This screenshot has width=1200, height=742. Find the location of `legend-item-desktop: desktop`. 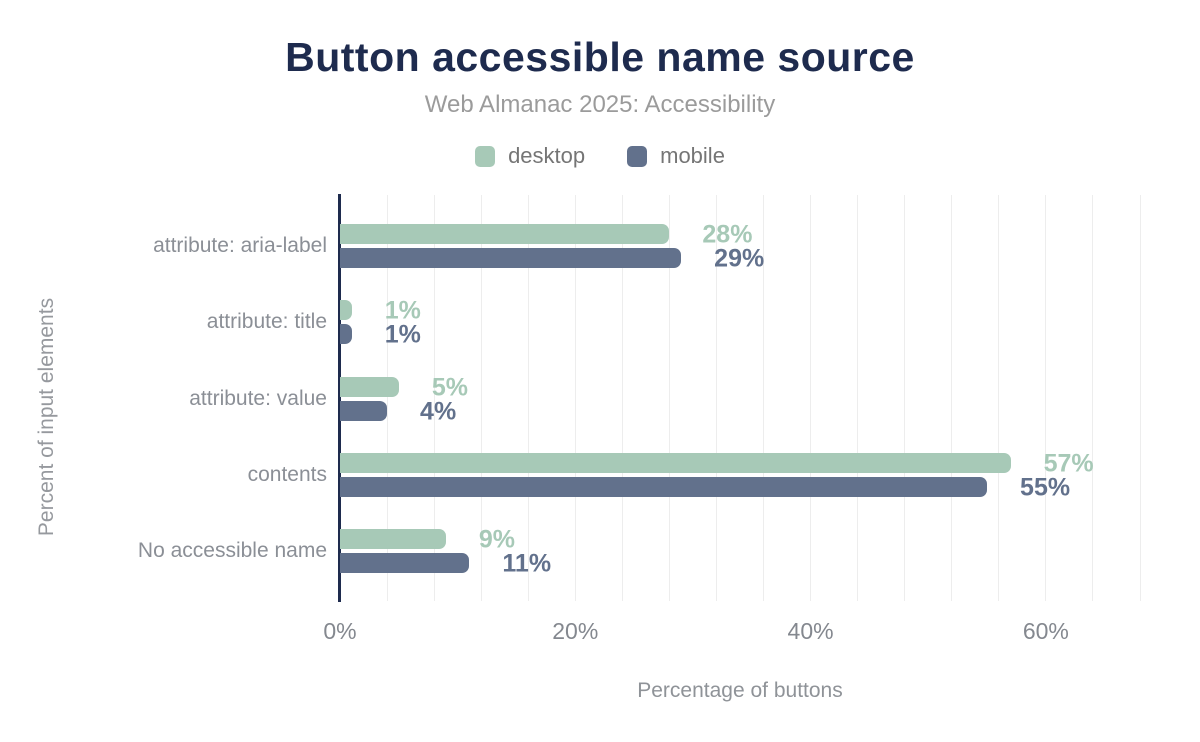

legend-item-desktop: desktop is located at coordinates (530, 156).